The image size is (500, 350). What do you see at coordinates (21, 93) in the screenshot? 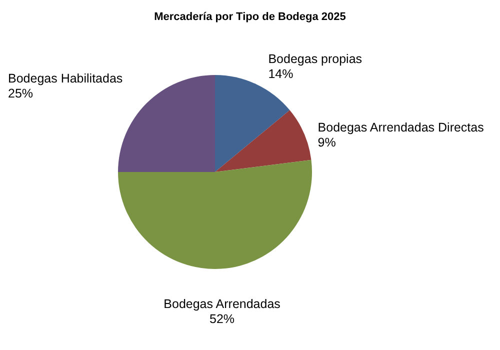
I see `data-label: 25%` at bounding box center [21, 93].